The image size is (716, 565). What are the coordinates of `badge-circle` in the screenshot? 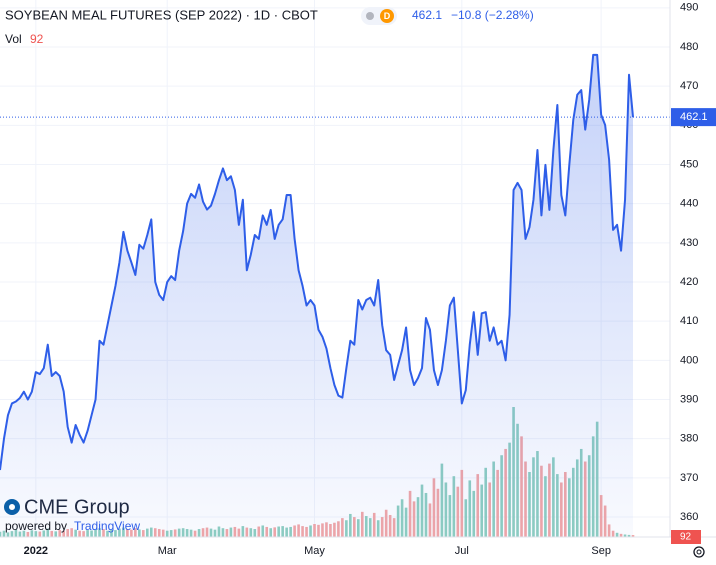 It's located at (387, 16).